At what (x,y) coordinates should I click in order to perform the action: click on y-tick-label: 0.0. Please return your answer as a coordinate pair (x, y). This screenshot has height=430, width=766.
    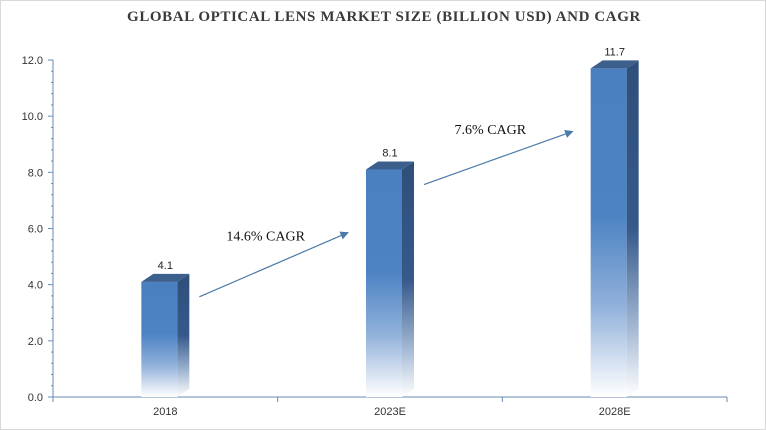
    Looking at the image, I should click on (35, 398).